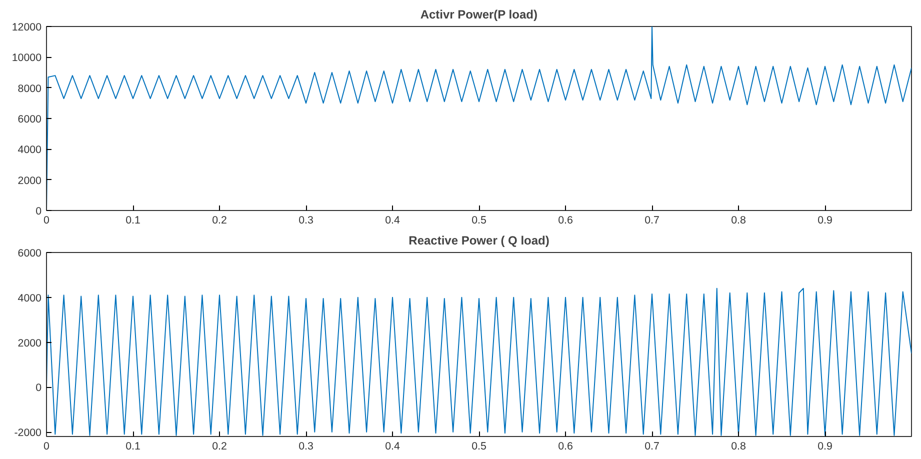  I want to click on y-tick-label: 10000, so click(27, 58).